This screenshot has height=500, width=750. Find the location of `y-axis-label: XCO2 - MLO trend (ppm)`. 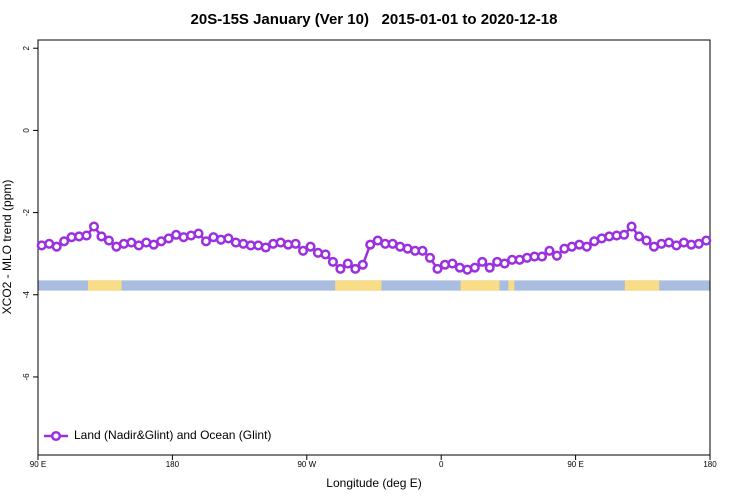

y-axis-label: XCO2 - MLO trend (ppm) is located at coordinates (7, 247).